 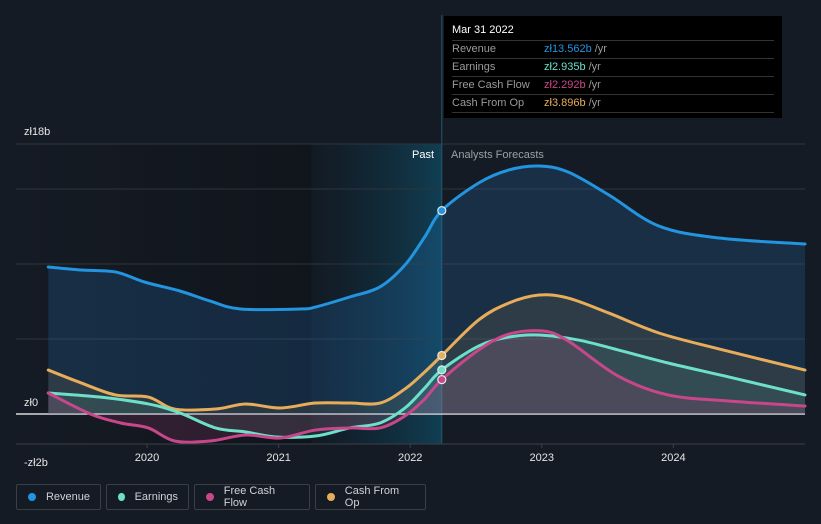 I want to click on tooltip-label: Cash From Op, so click(x=488, y=103).